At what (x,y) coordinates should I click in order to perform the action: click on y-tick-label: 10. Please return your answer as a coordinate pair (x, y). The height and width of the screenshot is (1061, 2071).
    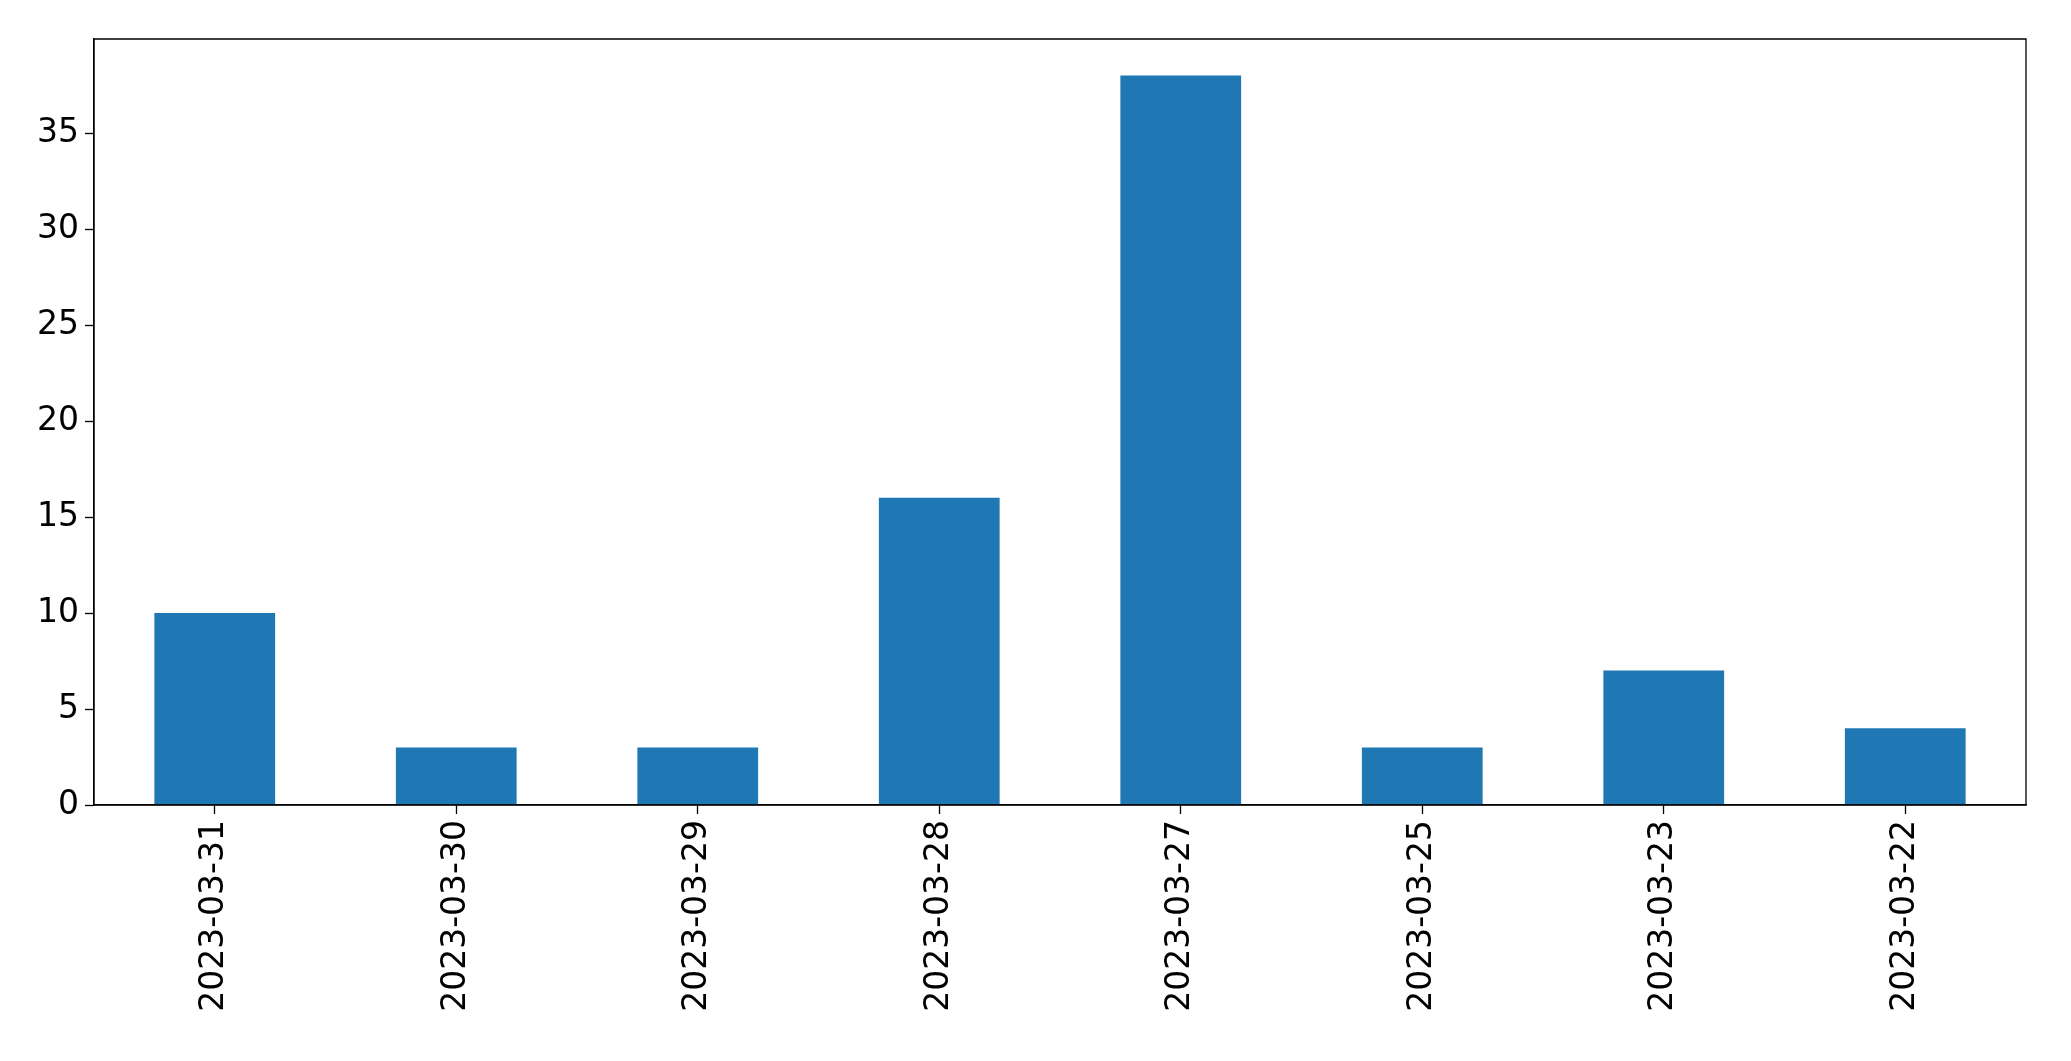
    Looking at the image, I should click on (58, 610).